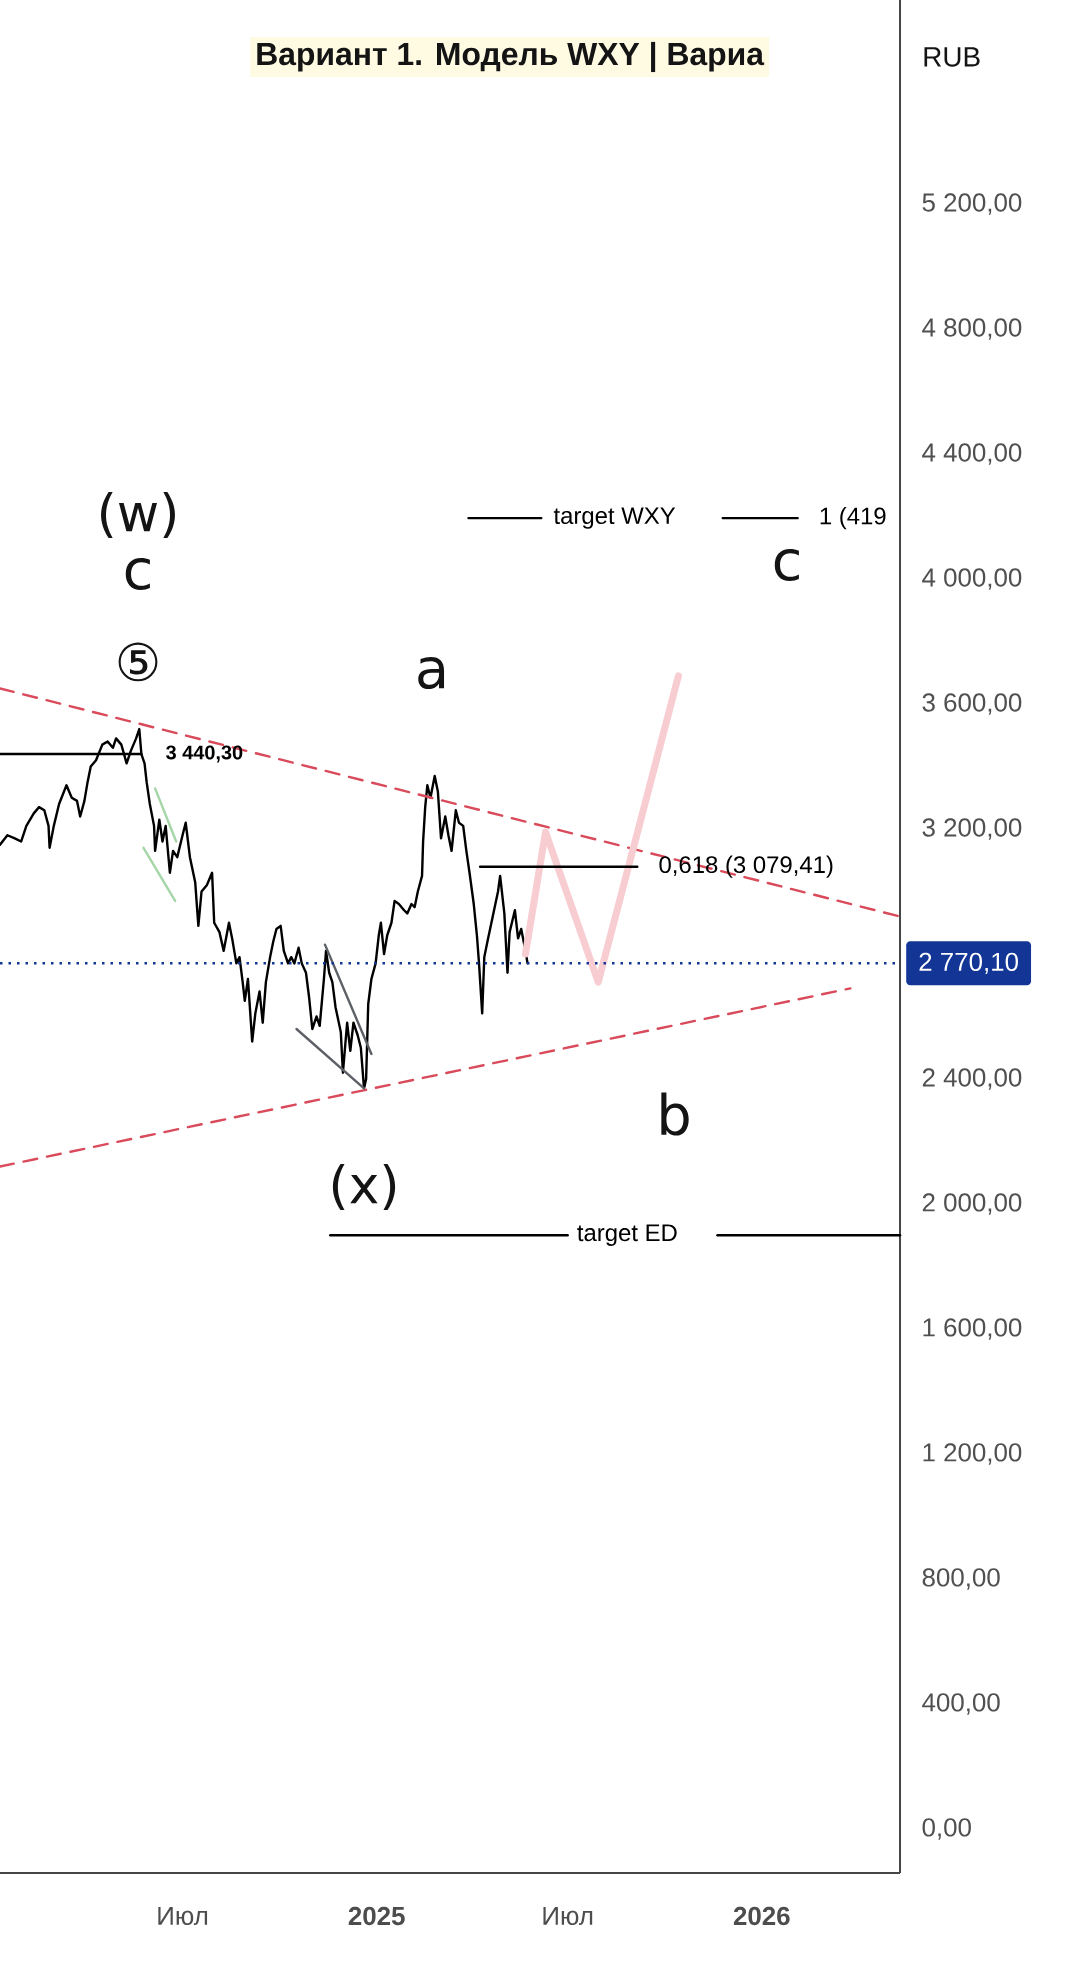  What do you see at coordinates (511, 57) in the screenshot?
I see `text: Вариант 1. Модель WXY | Вариа` at bounding box center [511, 57].